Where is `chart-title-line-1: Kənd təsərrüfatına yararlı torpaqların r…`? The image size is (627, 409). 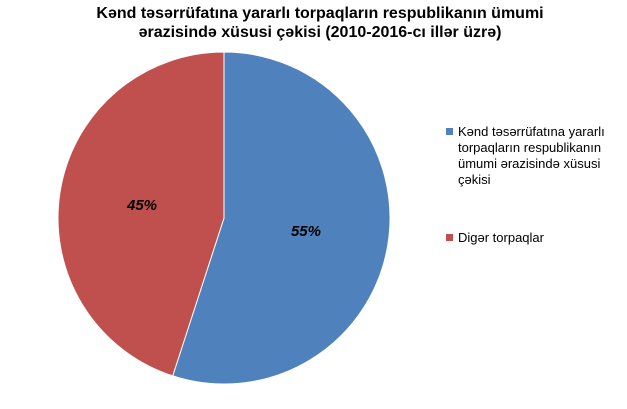
chart-title-line-1: Kənd təsərrüfatına yararlı torpaqların r… is located at coordinates (320, 13).